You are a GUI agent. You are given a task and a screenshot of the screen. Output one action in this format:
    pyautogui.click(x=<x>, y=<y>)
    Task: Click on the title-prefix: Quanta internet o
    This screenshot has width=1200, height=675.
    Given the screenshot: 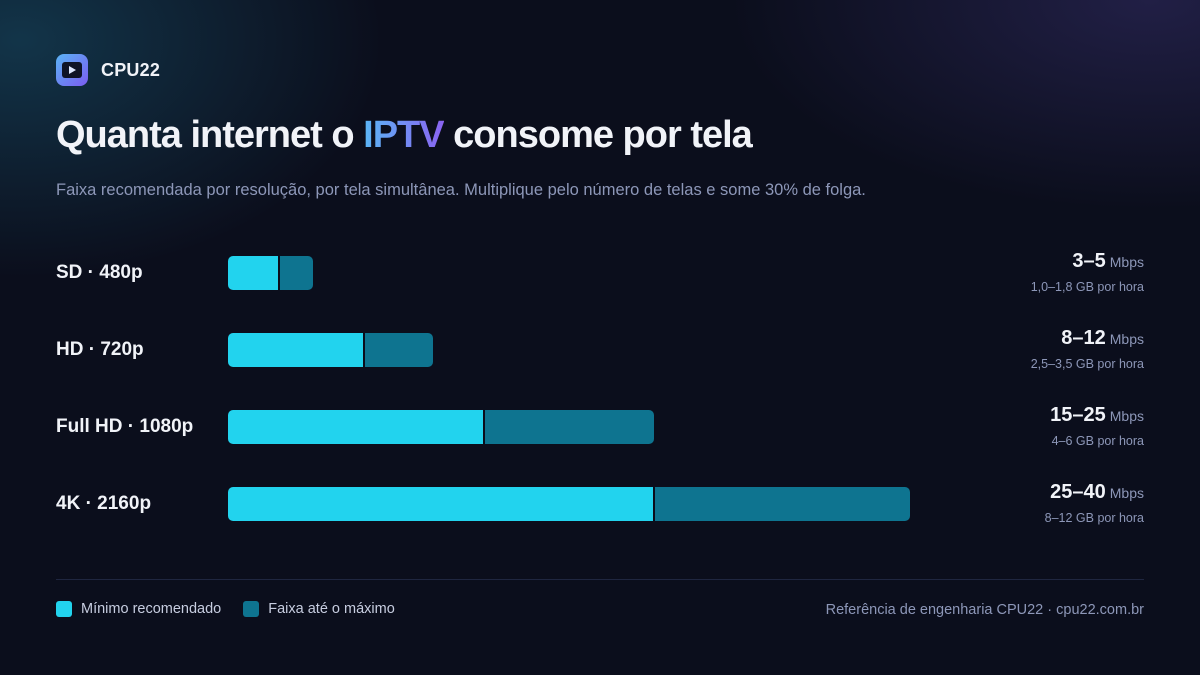 What is the action you would take?
    pyautogui.click(x=210, y=135)
    